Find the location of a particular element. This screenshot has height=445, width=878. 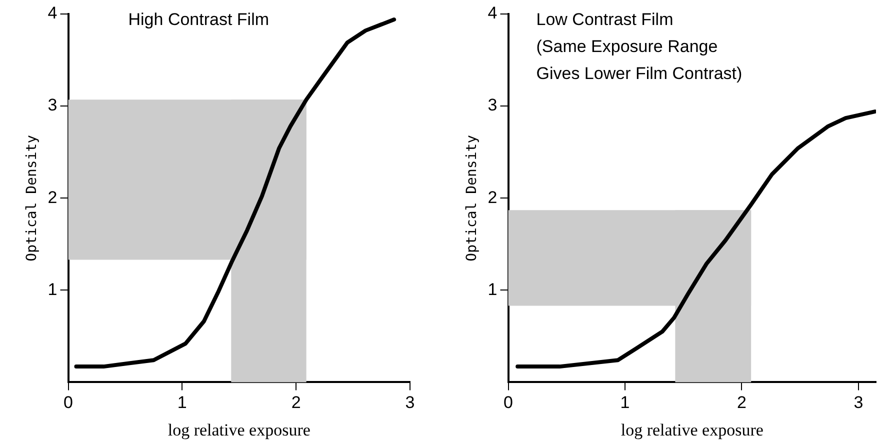

text: Low Contrast Film (Same Exposure Range Gives Lower Film Contrast) is located at coordinates (639, 47).